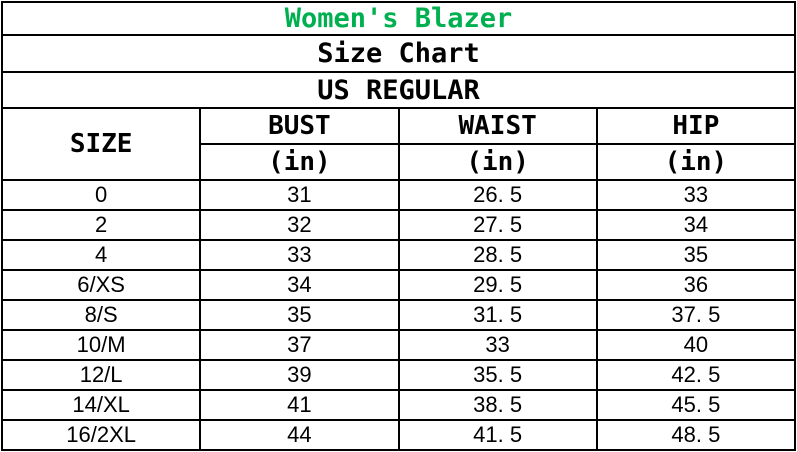  I want to click on cell-waist: 28. 5, so click(497, 255).